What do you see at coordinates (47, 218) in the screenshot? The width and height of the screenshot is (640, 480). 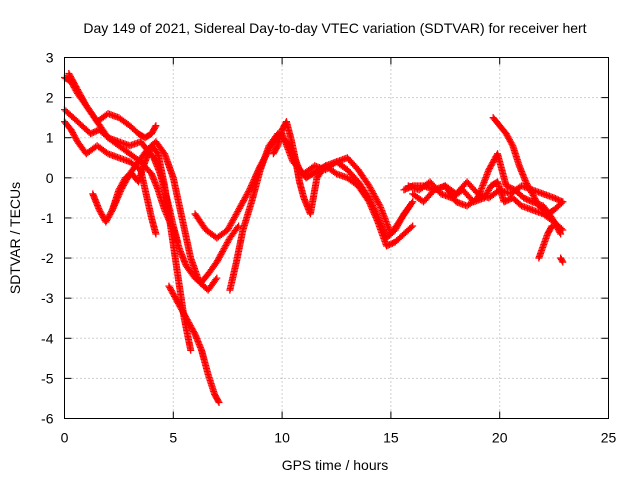 I see `y-tick-label: -1` at bounding box center [47, 218].